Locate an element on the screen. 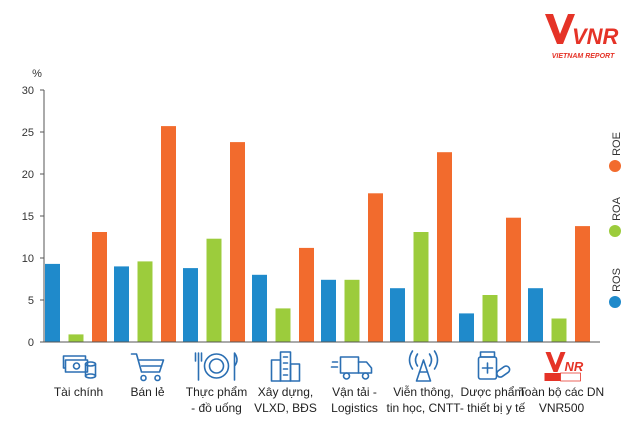 The width and height of the screenshot is (630, 445). truck-icon is located at coordinates (351, 368).